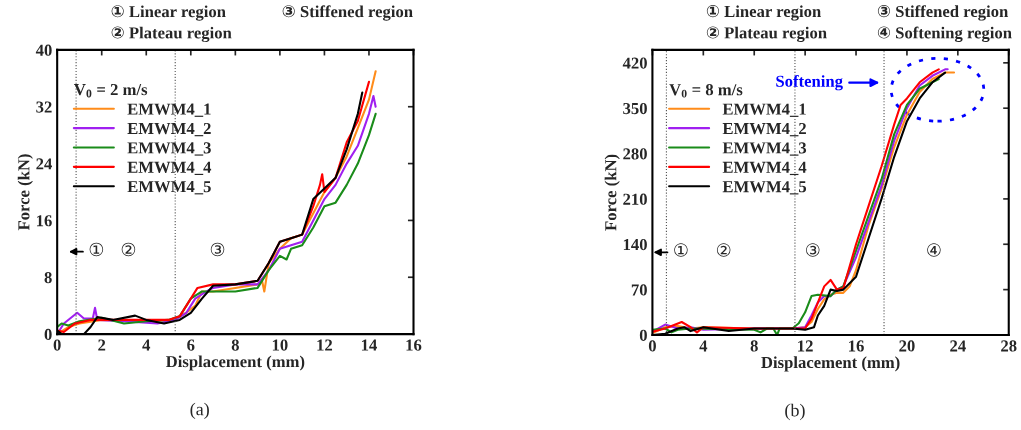  I want to click on text: (b), so click(795, 412).